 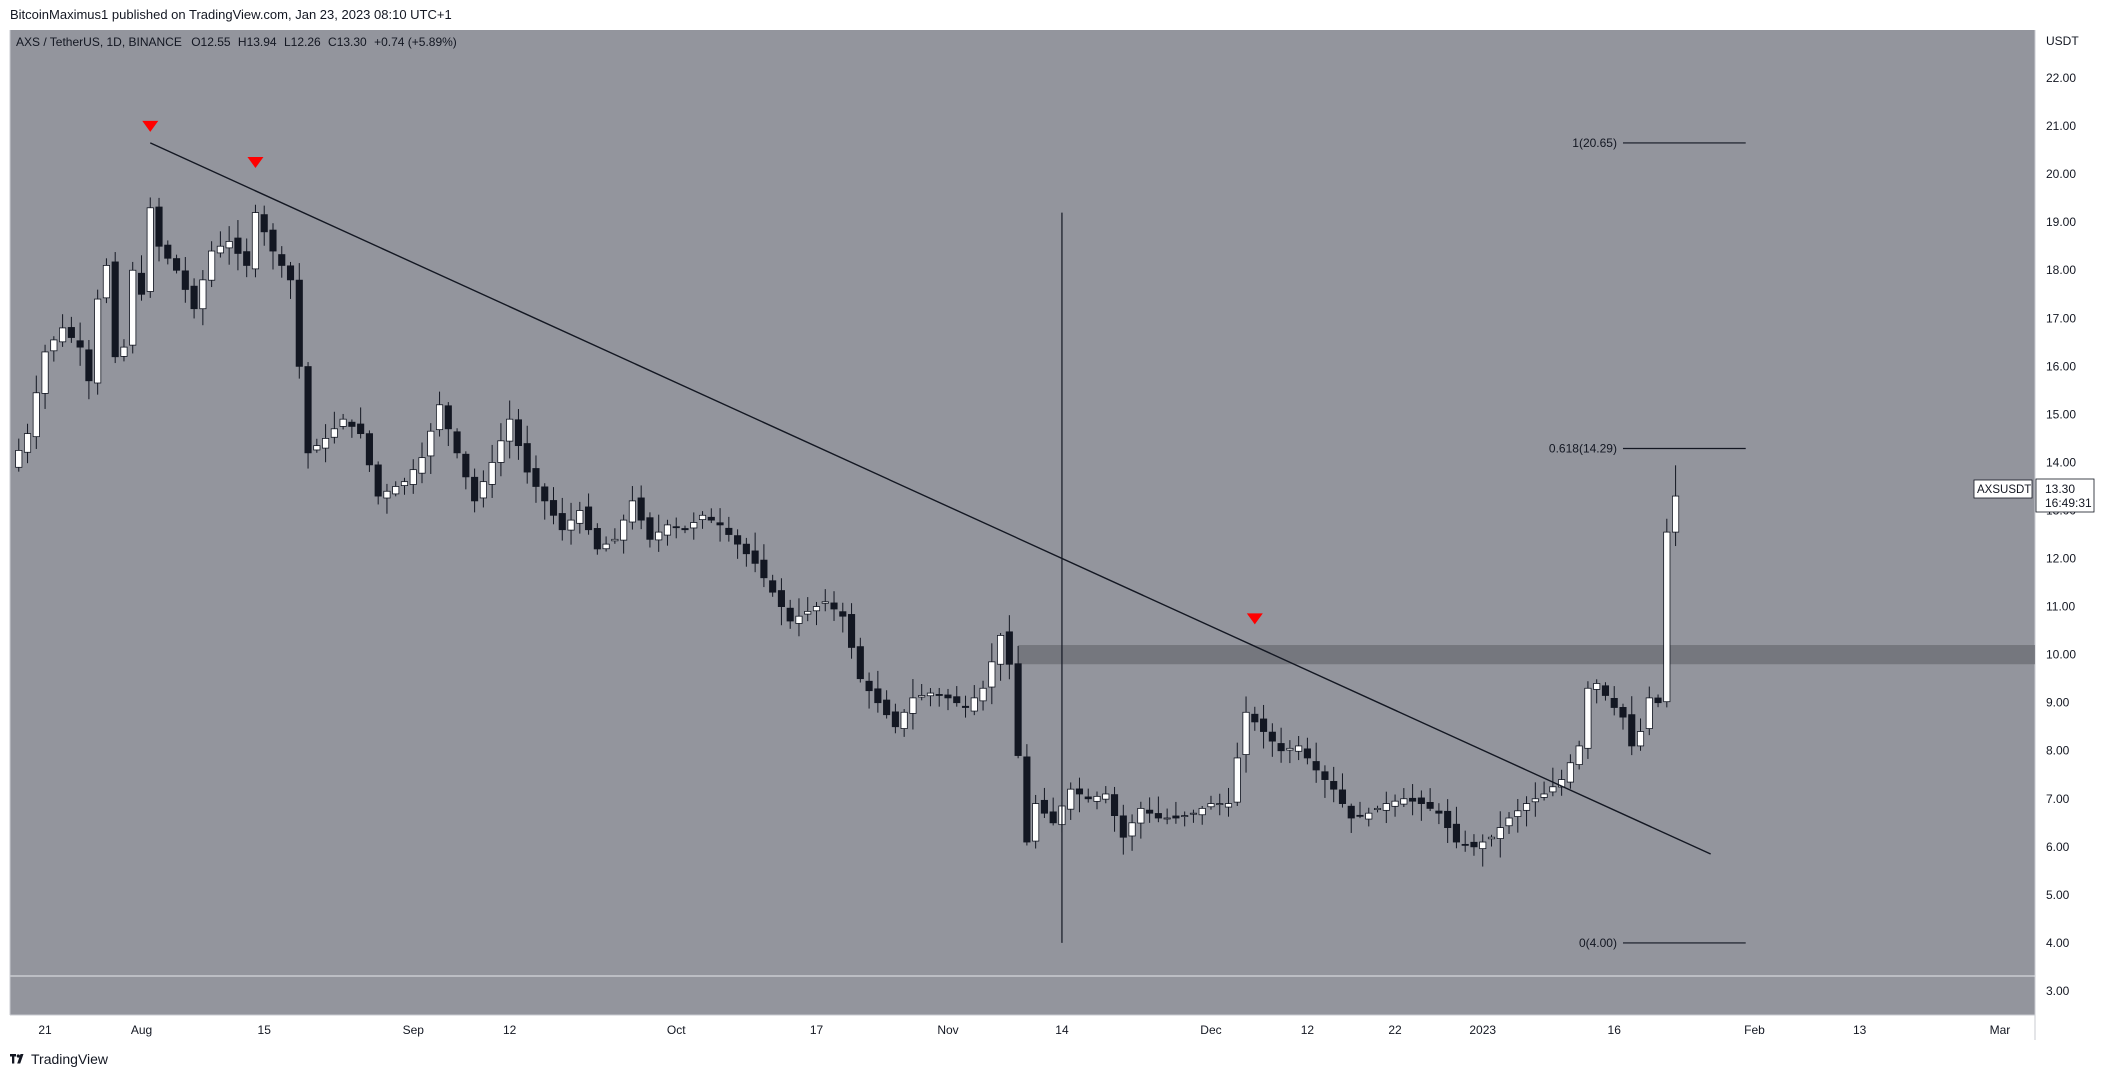 I want to click on price-tick-label: 22.00, so click(x=2061, y=78).